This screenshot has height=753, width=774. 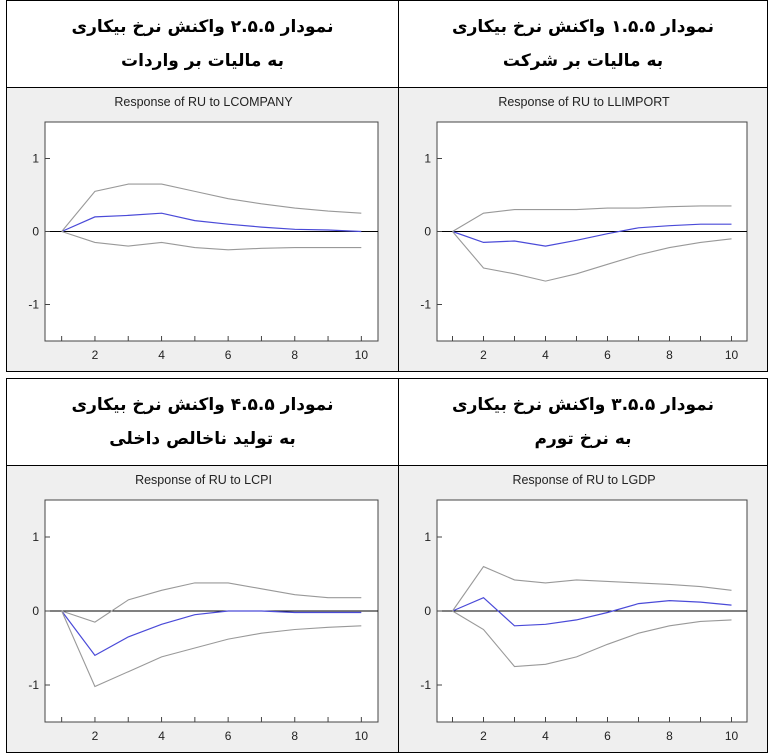 I want to click on caption-line-1: نمودار ۳.۵.۵ واکنش نرخ بیکاری, so click(x=583, y=405).